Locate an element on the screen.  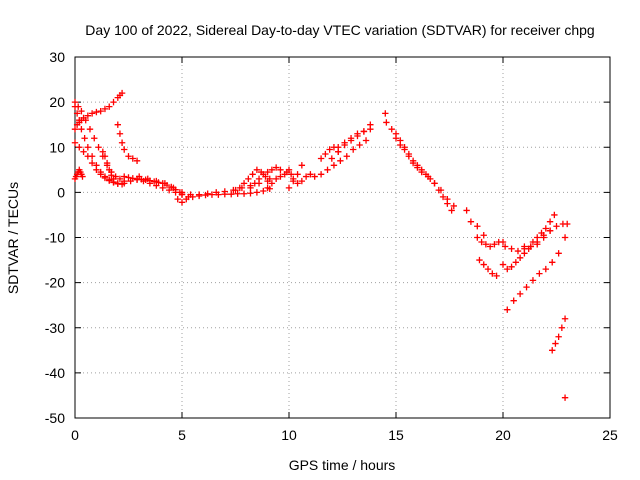
y-tick-label: -10 is located at coordinates (55, 238).